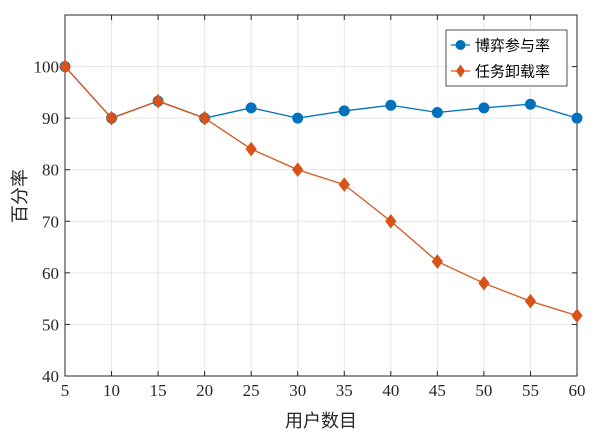 The height and width of the screenshot is (440, 596). Describe the element at coordinates (297, 390) in the screenshot. I see `x-tick-label: 30` at that location.